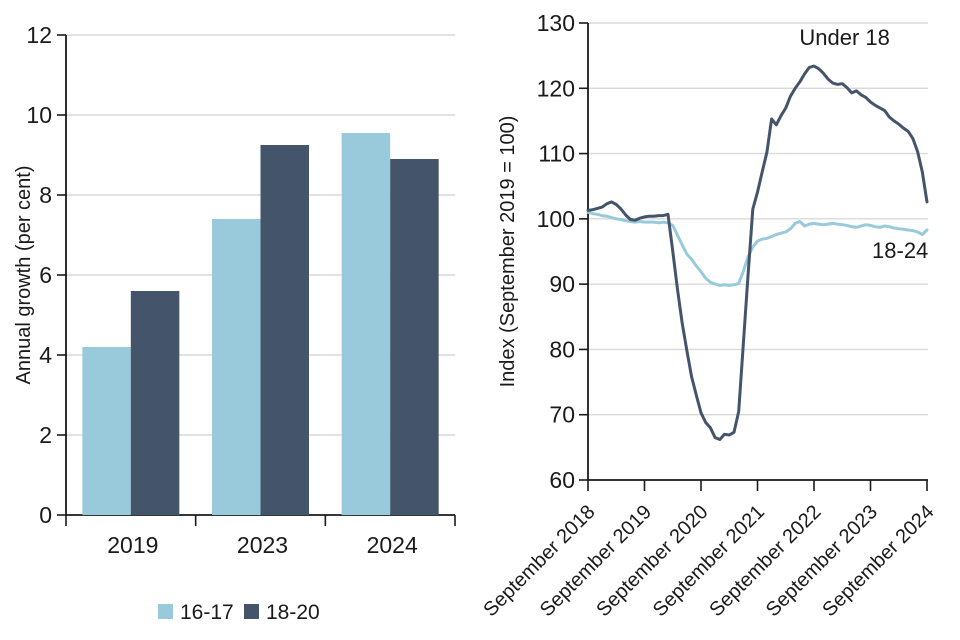 The image size is (960, 640). I want to click on y-tick-label: 80, so click(562, 349).